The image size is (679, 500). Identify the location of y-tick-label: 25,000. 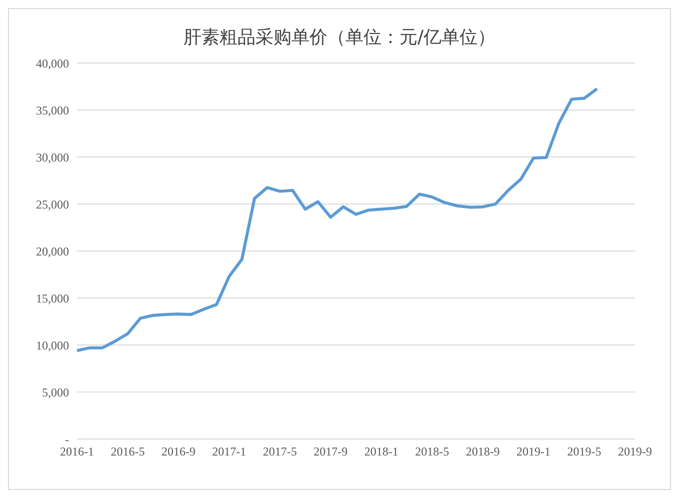
(52, 204).